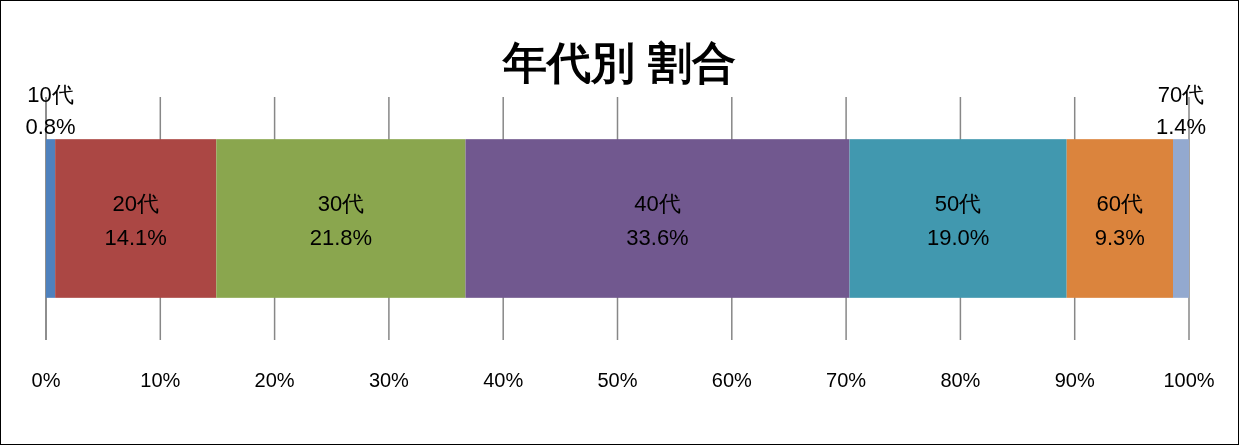 The image size is (1239, 445). I want to click on data-label: 33.6%, so click(657, 237).